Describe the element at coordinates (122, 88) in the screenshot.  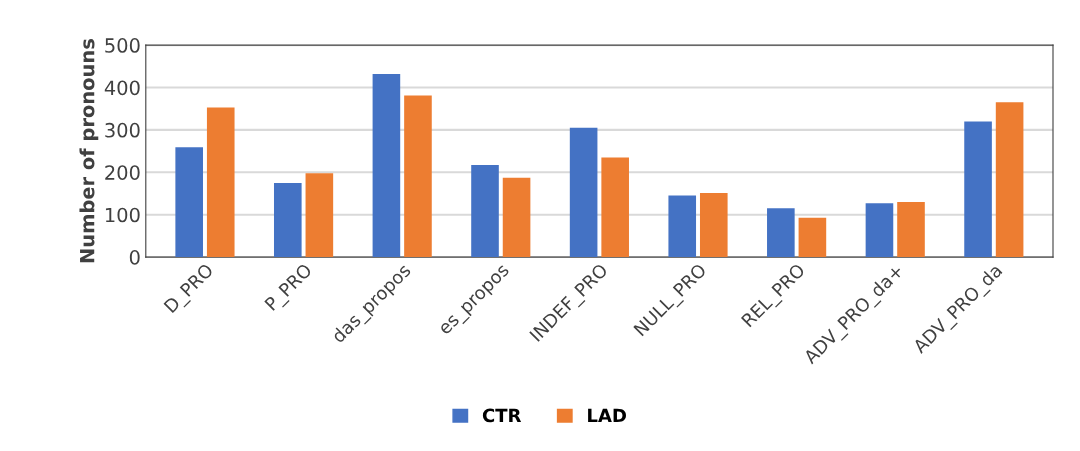
I see `y-tick-label: 400` at that location.